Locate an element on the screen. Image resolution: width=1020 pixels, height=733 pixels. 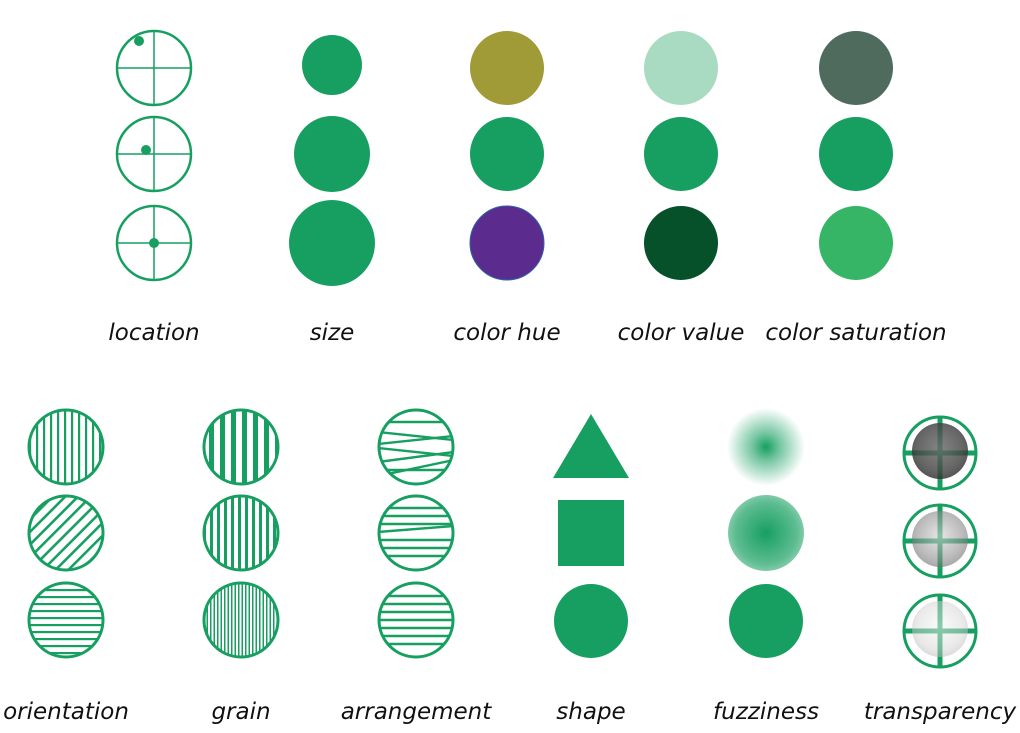
size-medium-circle is located at coordinates (332, 154).